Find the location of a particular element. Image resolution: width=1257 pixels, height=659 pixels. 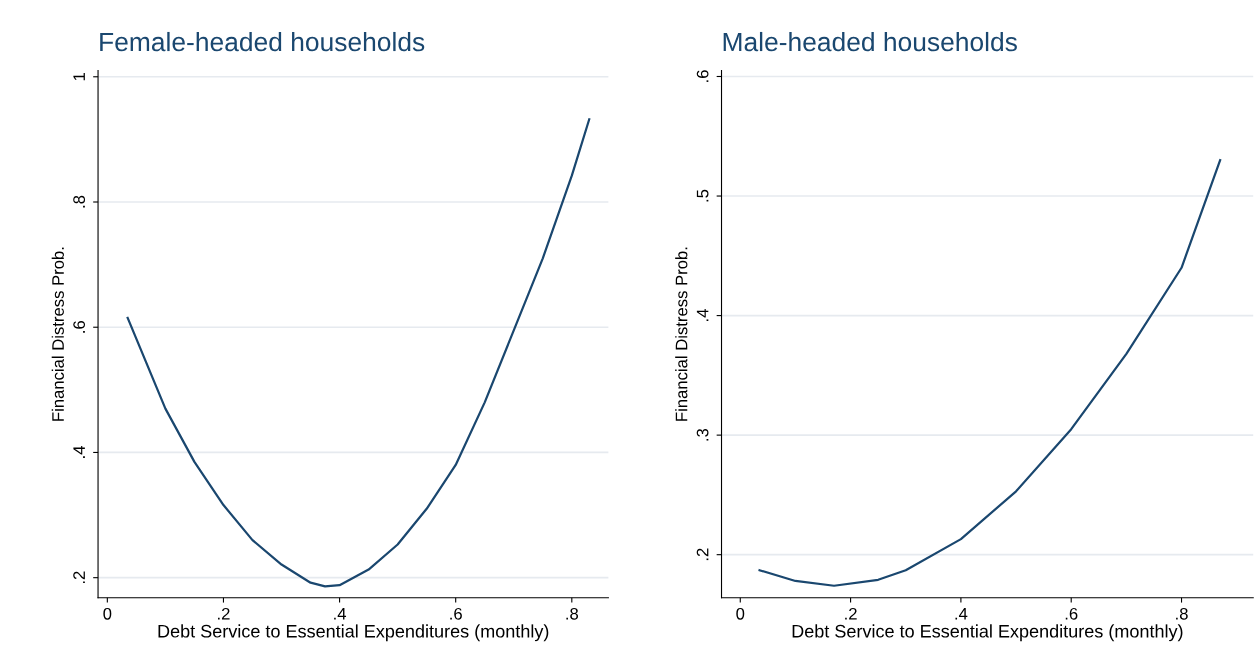

y-tick-label: .8 is located at coordinates (79, 201).